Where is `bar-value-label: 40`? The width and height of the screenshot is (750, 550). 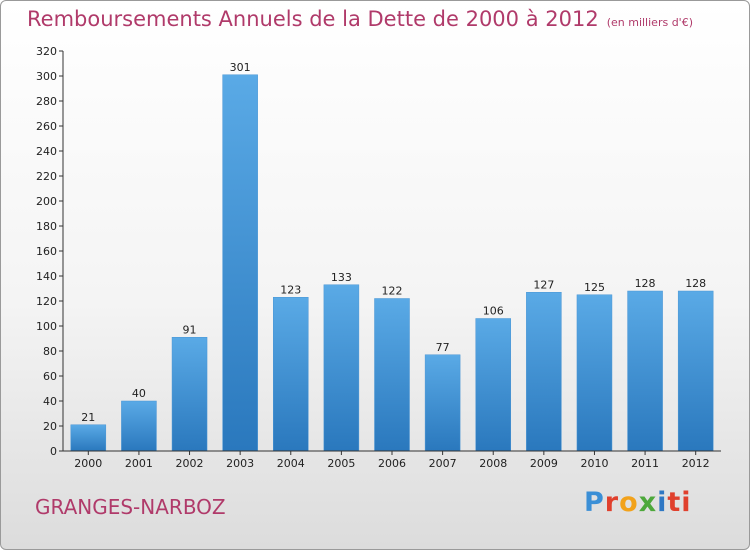
bar-value-label: 40 is located at coordinates (139, 393).